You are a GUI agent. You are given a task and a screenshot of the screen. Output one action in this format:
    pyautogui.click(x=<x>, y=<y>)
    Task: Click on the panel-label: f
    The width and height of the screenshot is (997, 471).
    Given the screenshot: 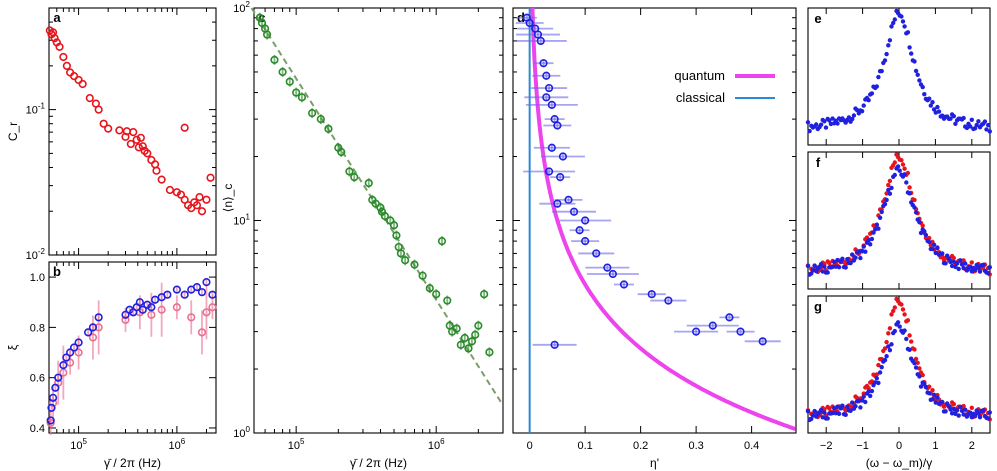 What is the action you would take?
    pyautogui.click(x=818, y=162)
    